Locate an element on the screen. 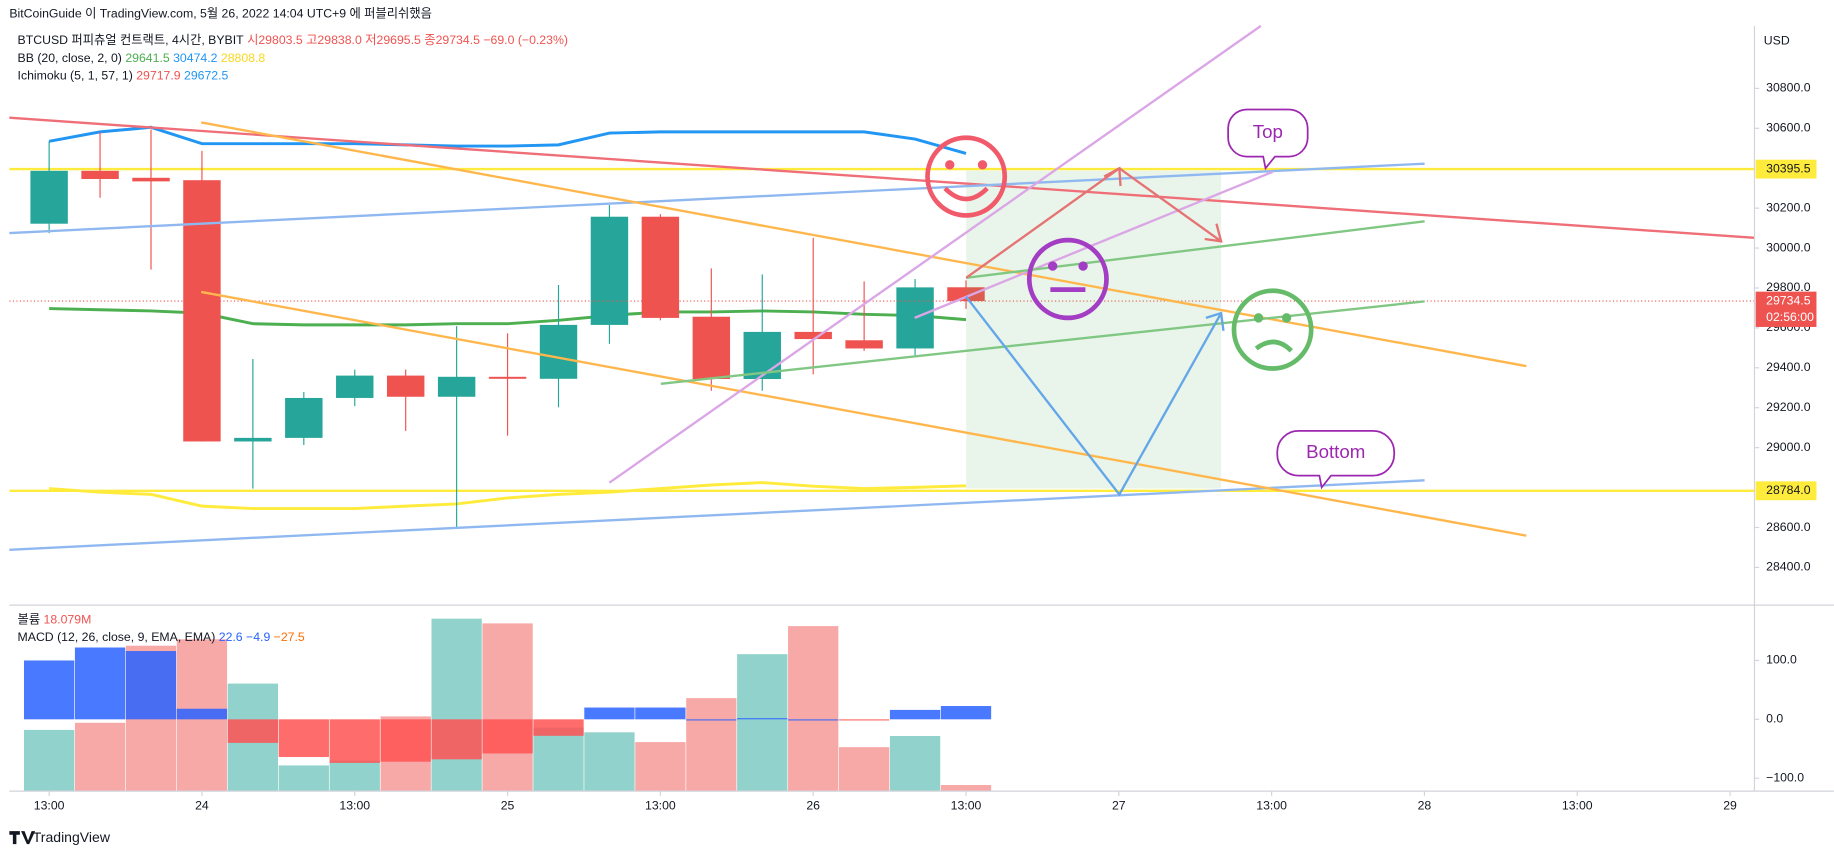 This screenshot has height=850, width=1834. value: 29717.9 is located at coordinates (158, 76).